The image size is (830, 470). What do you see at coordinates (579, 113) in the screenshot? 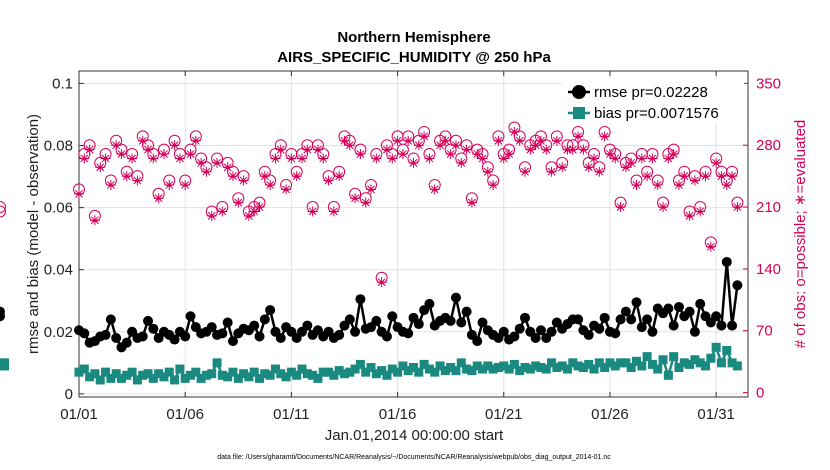
I see `legend-bias-marker` at bounding box center [579, 113].